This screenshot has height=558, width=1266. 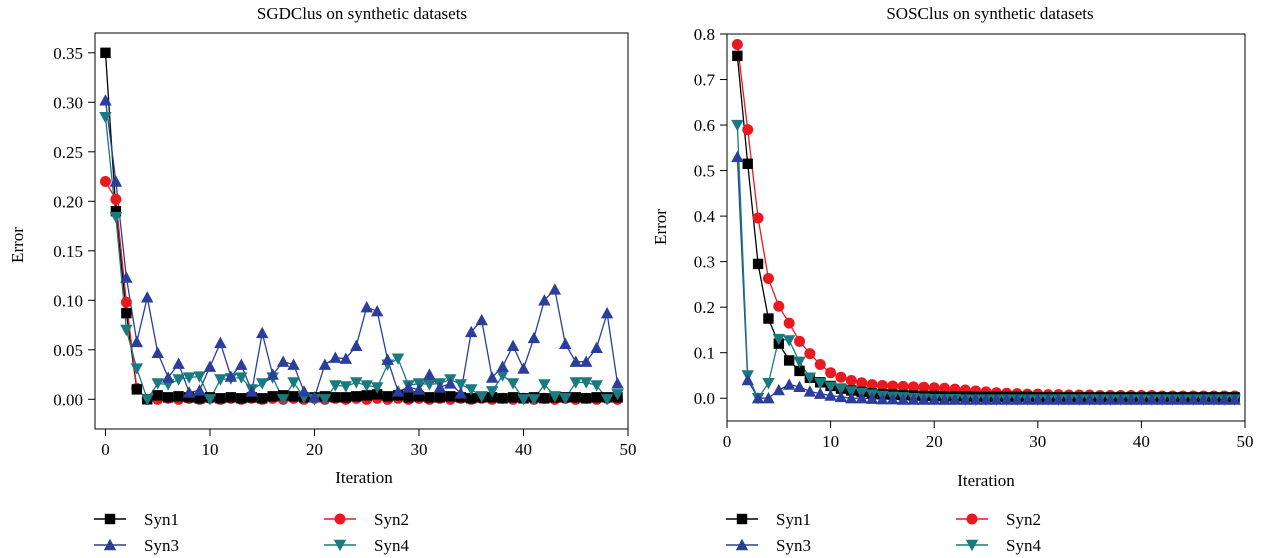 What do you see at coordinates (704, 34) in the screenshot?
I see `y-tick-label: 0.8` at bounding box center [704, 34].